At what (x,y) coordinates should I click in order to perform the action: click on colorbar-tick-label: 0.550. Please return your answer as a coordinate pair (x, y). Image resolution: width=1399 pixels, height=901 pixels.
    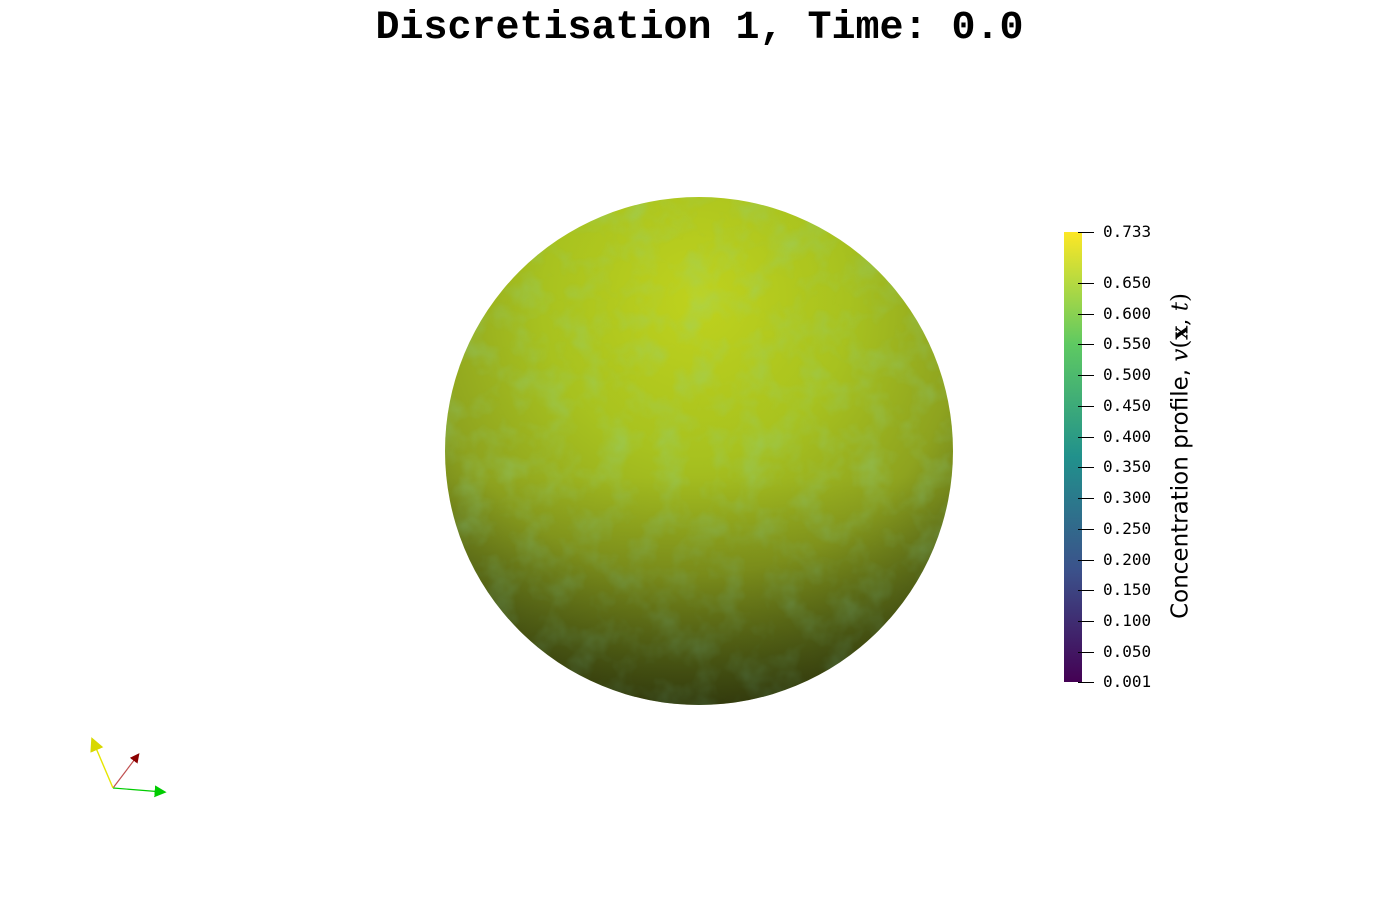
    Looking at the image, I should click on (1127, 343).